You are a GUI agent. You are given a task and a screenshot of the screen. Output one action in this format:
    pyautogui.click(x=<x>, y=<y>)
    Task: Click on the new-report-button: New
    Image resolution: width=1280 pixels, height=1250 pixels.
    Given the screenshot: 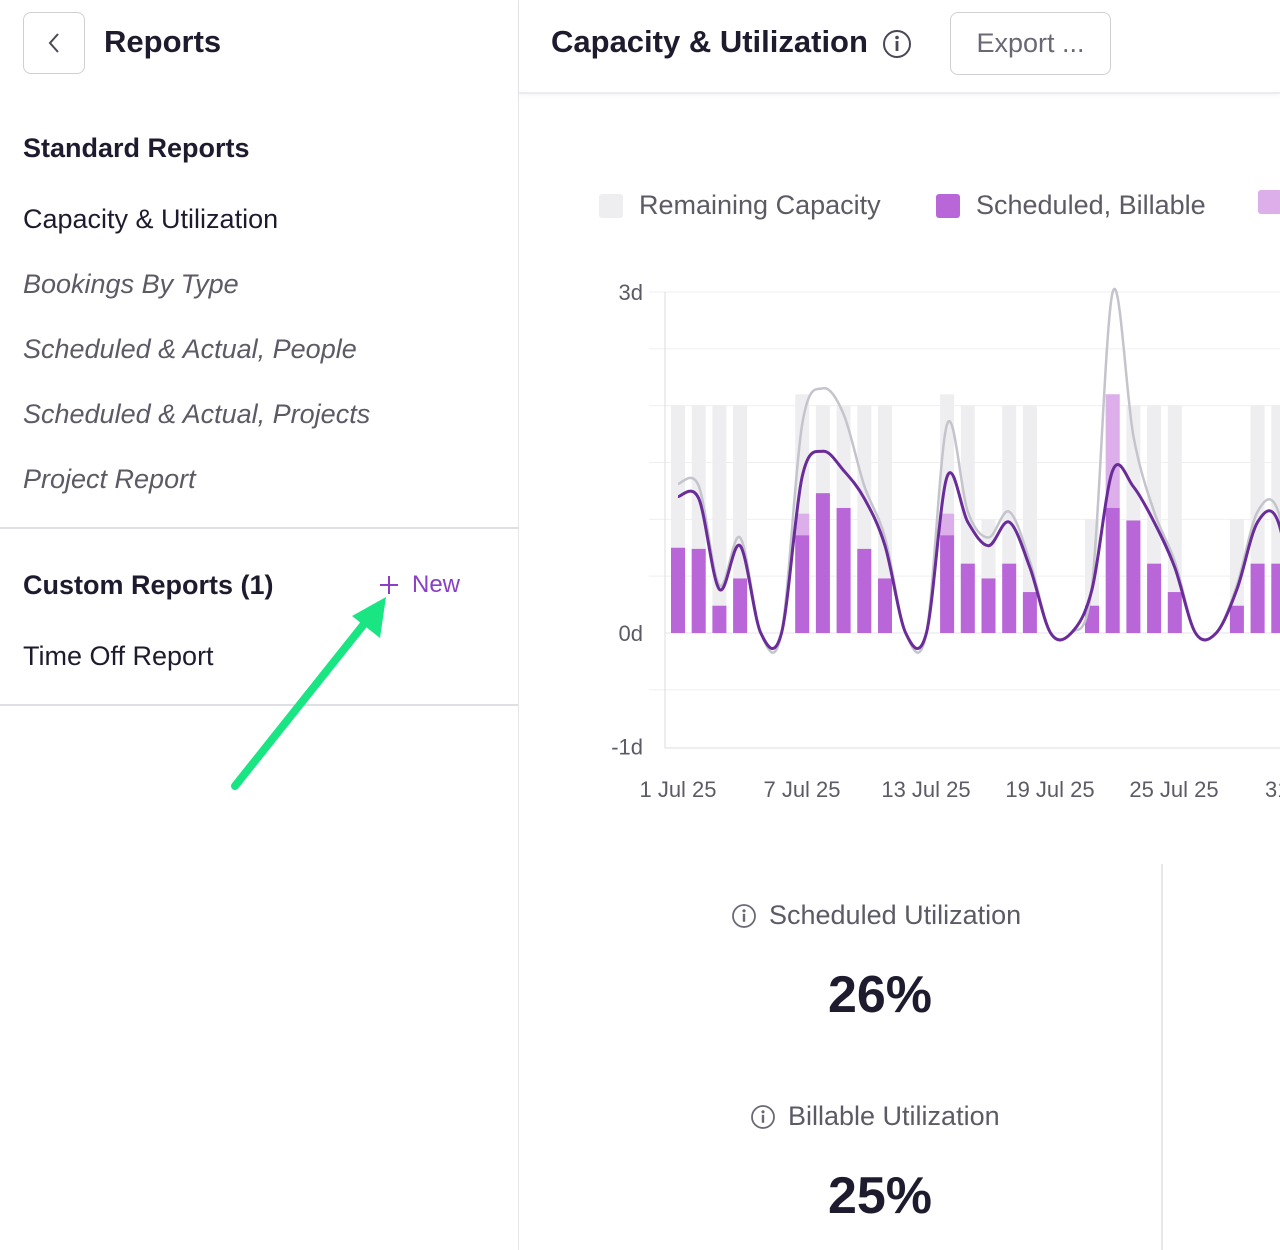 What is the action you would take?
    pyautogui.click(x=419, y=585)
    